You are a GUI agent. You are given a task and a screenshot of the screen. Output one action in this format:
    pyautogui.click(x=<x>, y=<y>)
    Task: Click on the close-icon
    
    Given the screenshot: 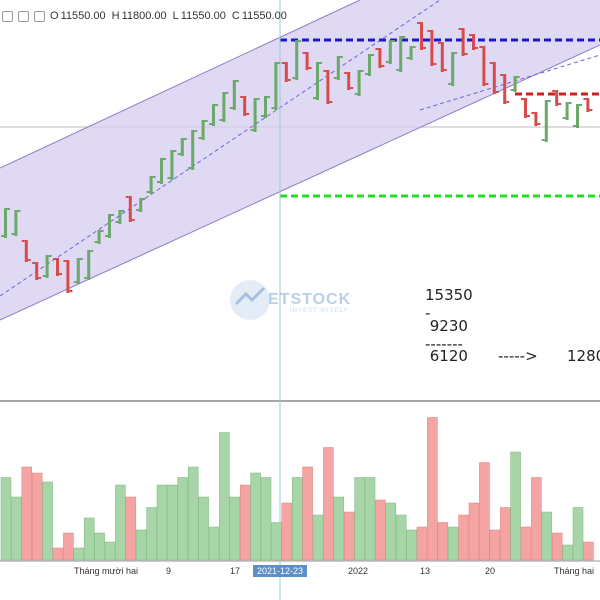 What is the action you would take?
    pyautogui.click(x=23, y=16)
    